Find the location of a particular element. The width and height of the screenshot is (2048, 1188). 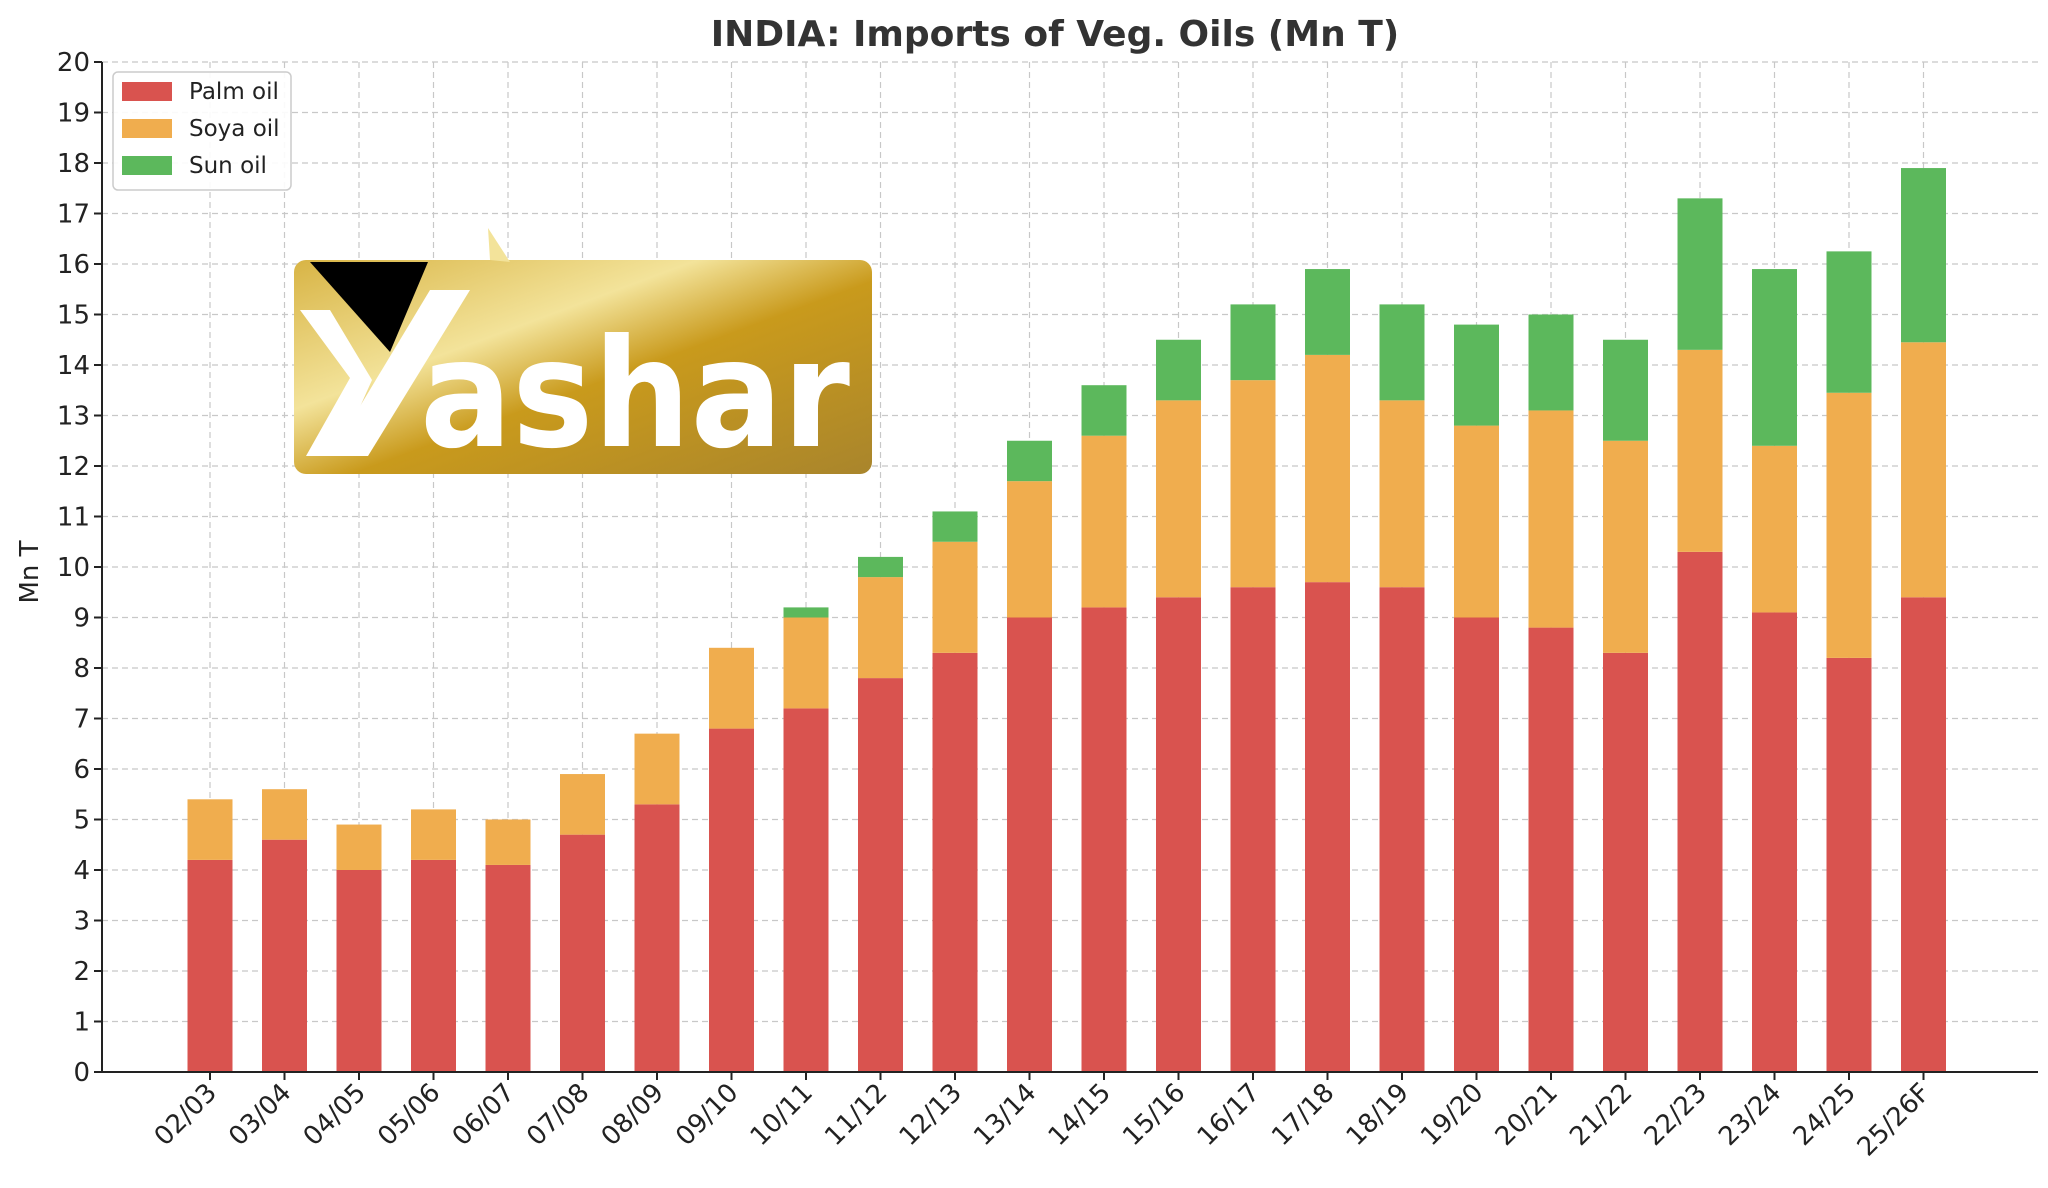

y-tick-label: 9 is located at coordinates (81, 619).